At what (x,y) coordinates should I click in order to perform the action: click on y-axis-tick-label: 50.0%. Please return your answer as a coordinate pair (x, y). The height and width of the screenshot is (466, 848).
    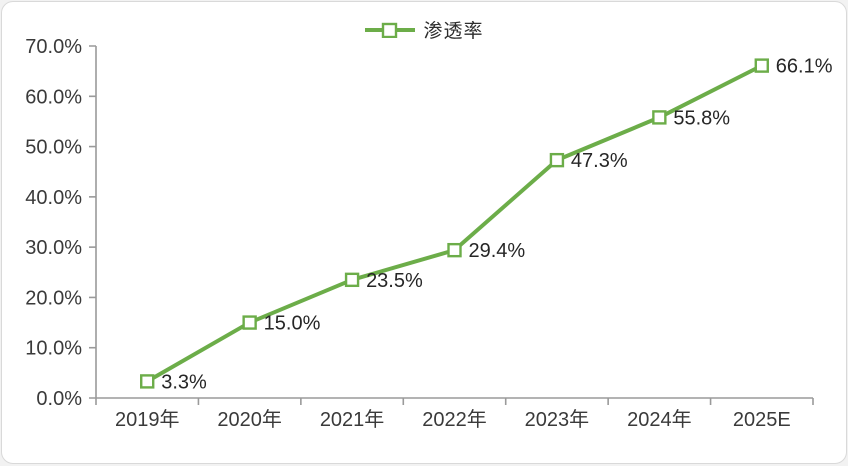
    Looking at the image, I should click on (53, 148).